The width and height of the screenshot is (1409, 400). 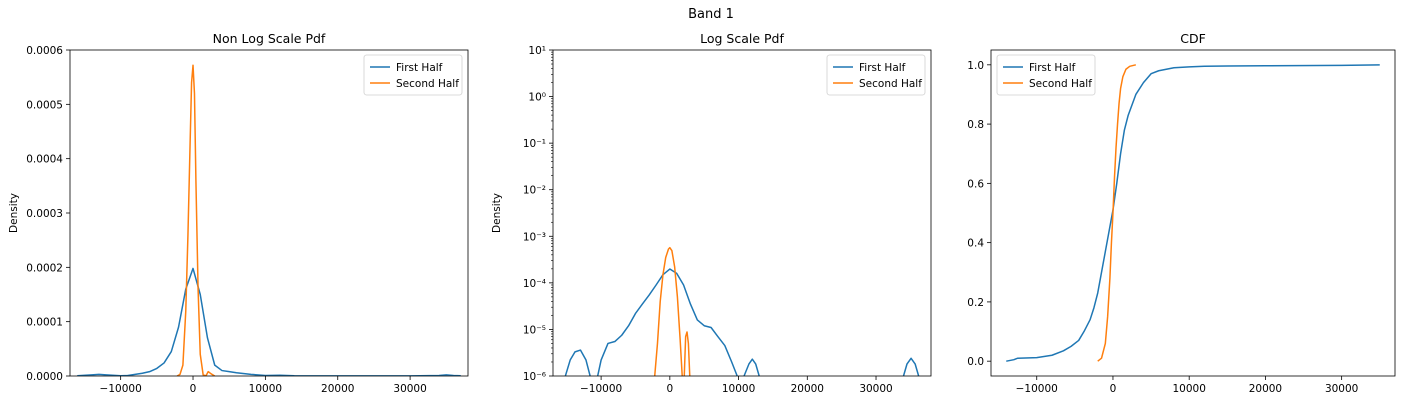 I want to click on y-tick-label: 0.0001, so click(x=44, y=323).